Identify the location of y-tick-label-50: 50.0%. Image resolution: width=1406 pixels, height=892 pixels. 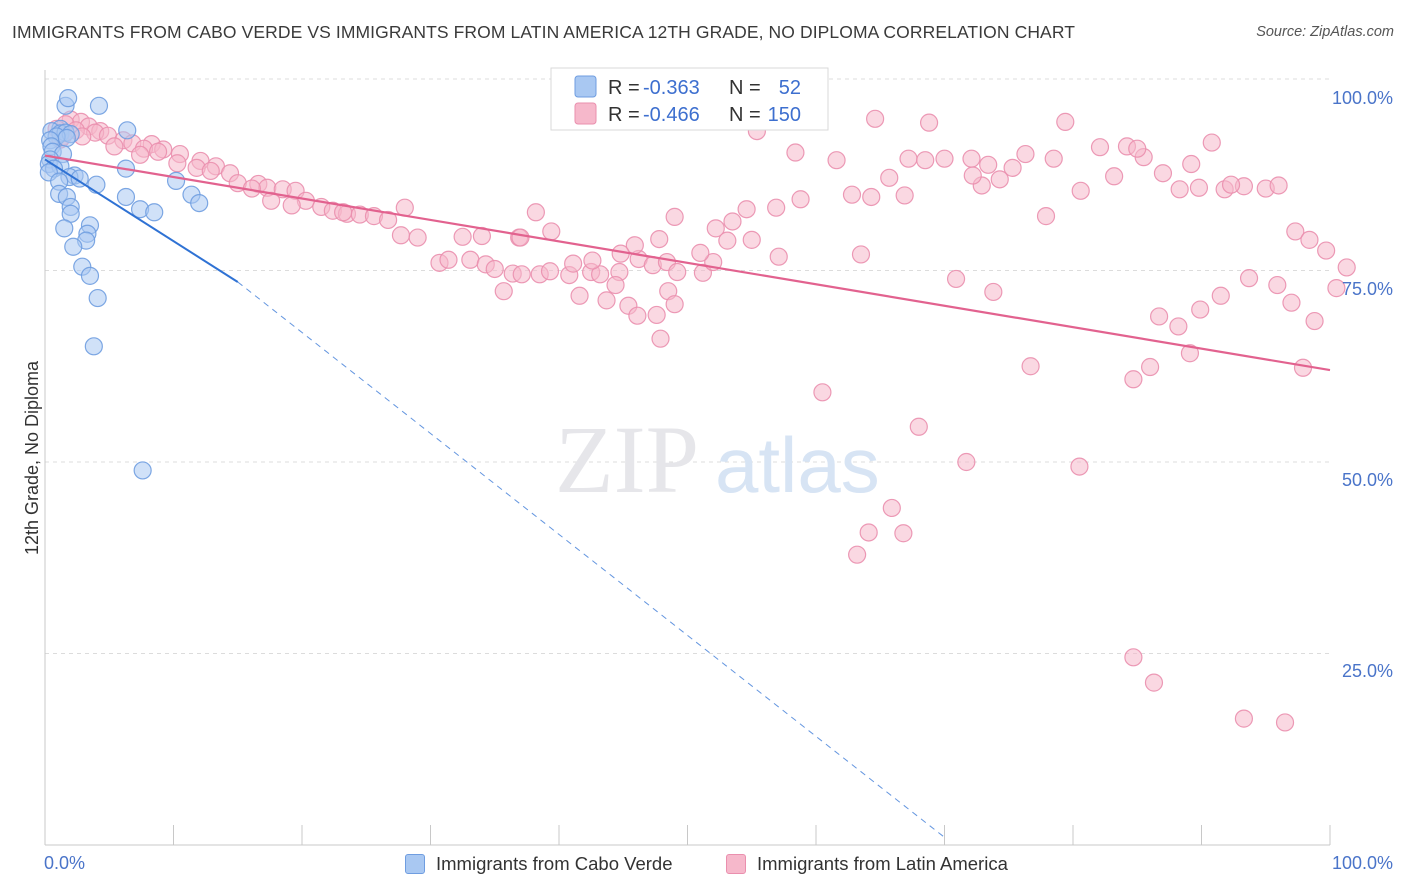
(1367, 480).